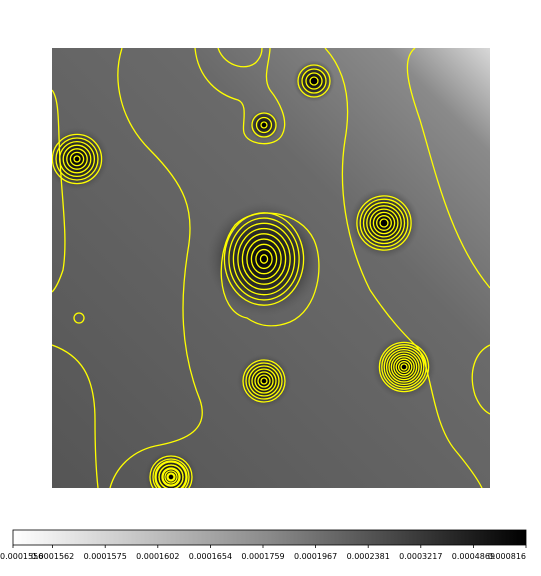 Image resolution: width=541 pixels, height=576 pixels. What do you see at coordinates (507, 556) in the screenshot?
I see `colorbar-tick-label: 0.000816` at bounding box center [507, 556].